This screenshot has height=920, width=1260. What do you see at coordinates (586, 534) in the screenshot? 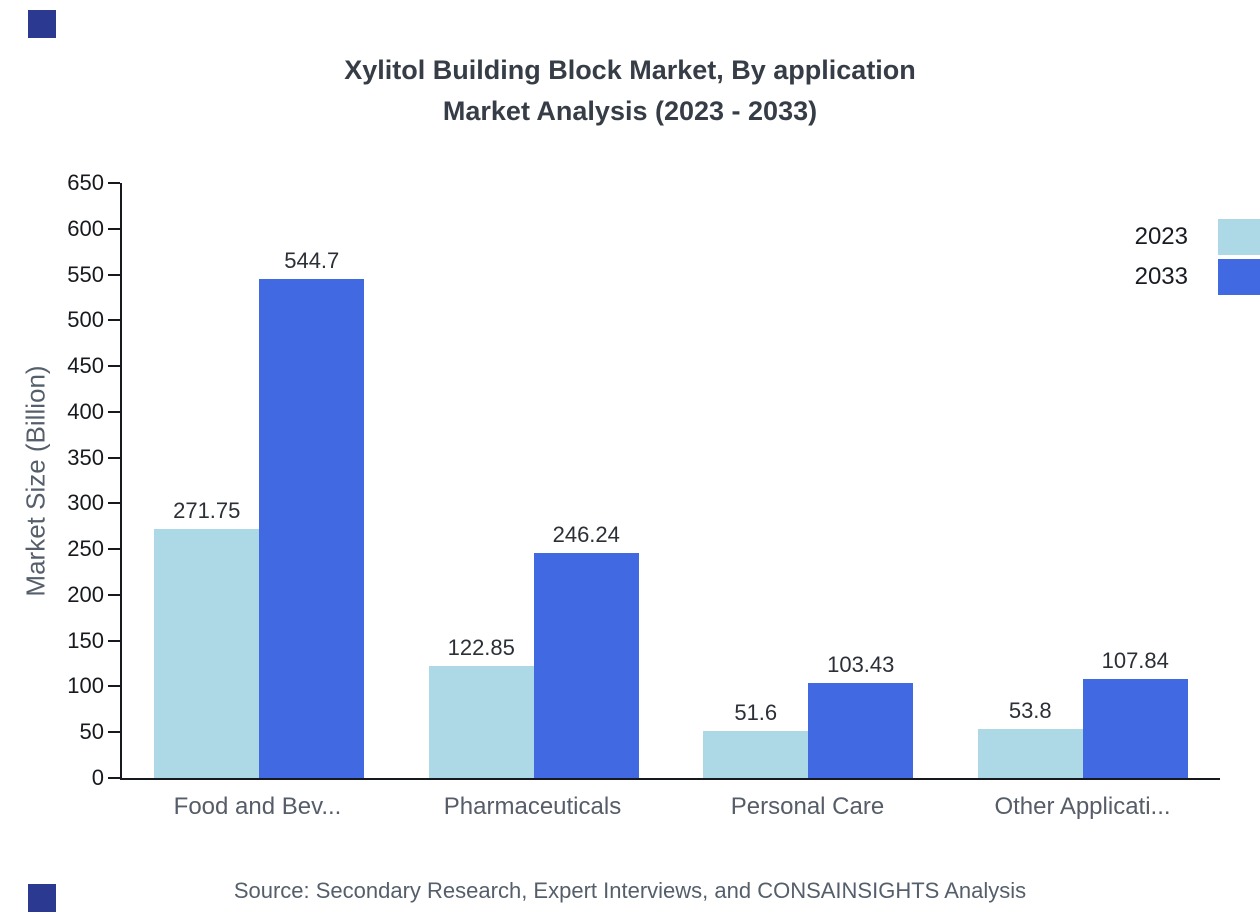
I see `bar-value-label: 246.24` at bounding box center [586, 534].